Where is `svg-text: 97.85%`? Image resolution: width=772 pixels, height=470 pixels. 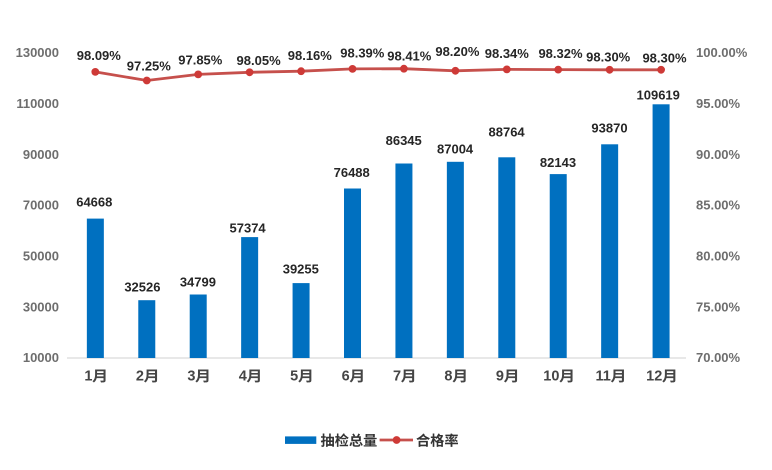
svg-text: 97.85% is located at coordinates (200, 60).